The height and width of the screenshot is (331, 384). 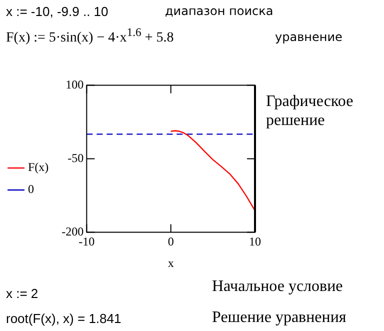 What do you see at coordinates (75, 84) in the screenshot?
I see `y-tick-label: 100` at bounding box center [75, 84].